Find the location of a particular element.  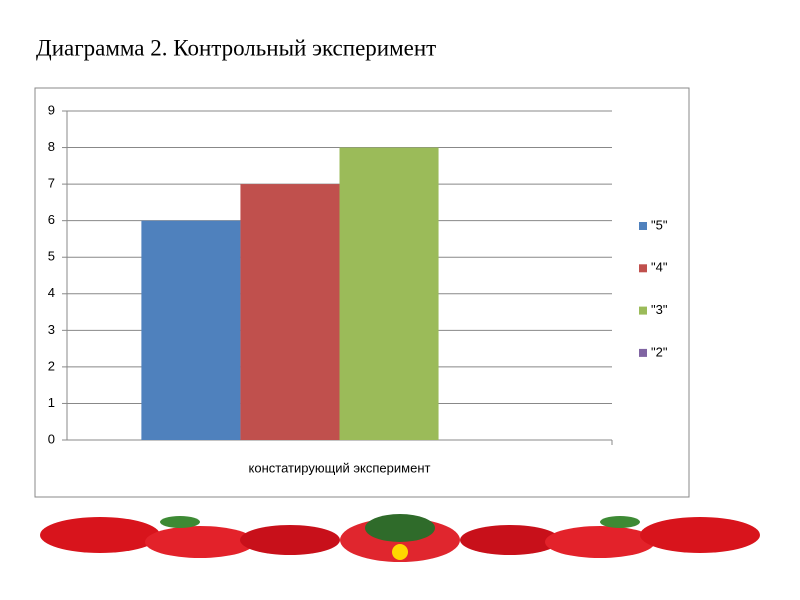

y-tick-label: 4 is located at coordinates (51, 292).